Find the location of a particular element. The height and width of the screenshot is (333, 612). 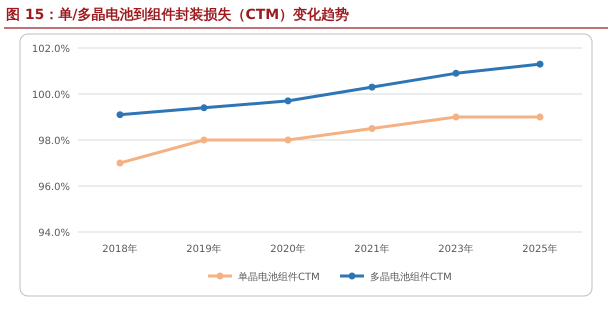

y-tick-label: 98.0% is located at coordinates (54, 141).